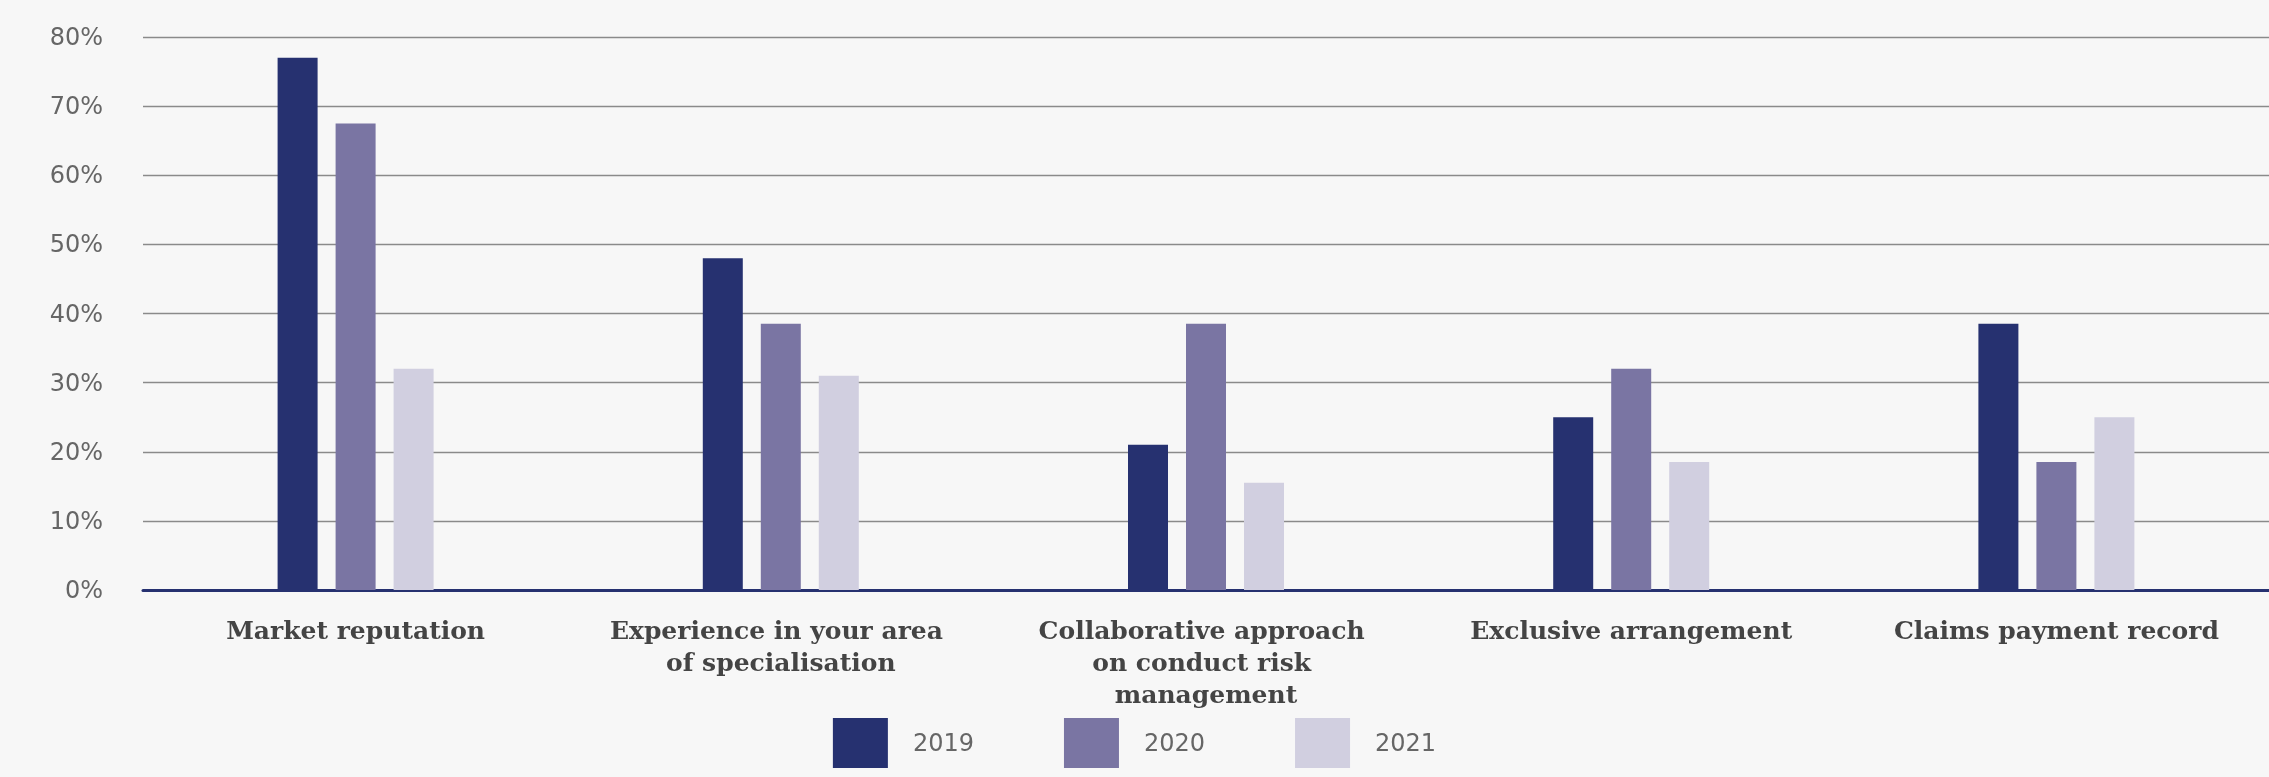 This screenshot has height=777, width=2269. What do you see at coordinates (1174, 743) in the screenshot?
I see `legend-label: 2020` at bounding box center [1174, 743].